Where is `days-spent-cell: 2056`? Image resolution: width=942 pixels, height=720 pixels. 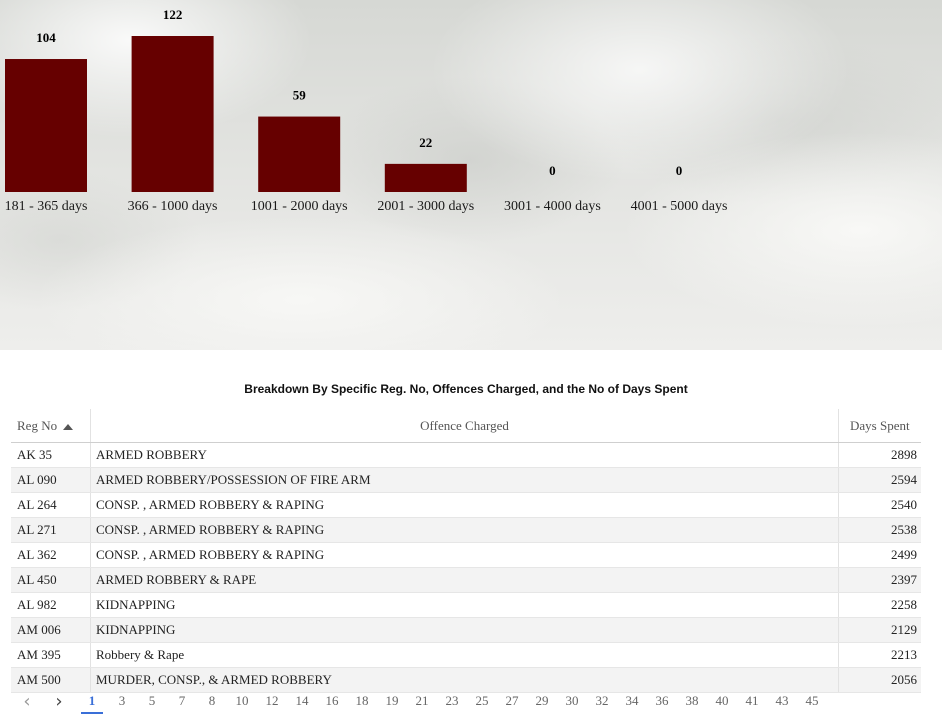 days-spent-cell: 2056 is located at coordinates (904, 679).